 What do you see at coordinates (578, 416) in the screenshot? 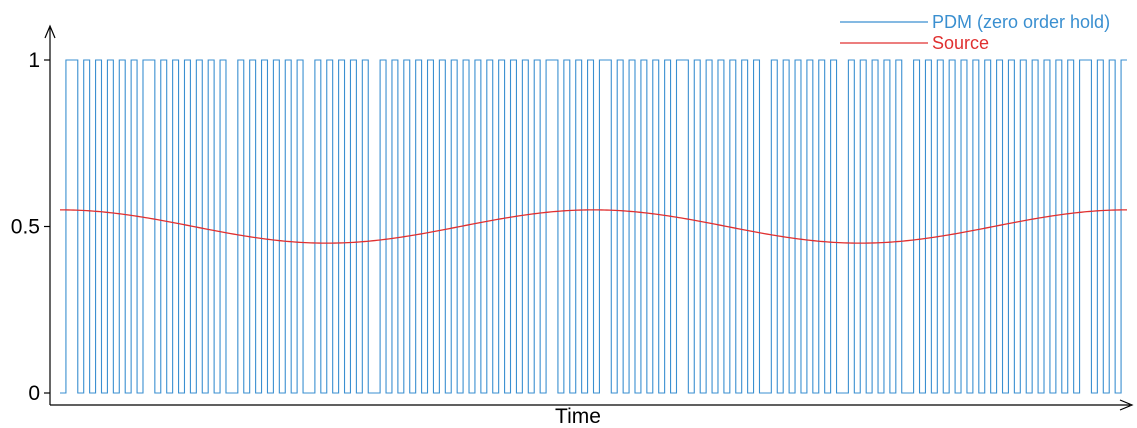
I see `x-axis-label: Time` at bounding box center [578, 416].